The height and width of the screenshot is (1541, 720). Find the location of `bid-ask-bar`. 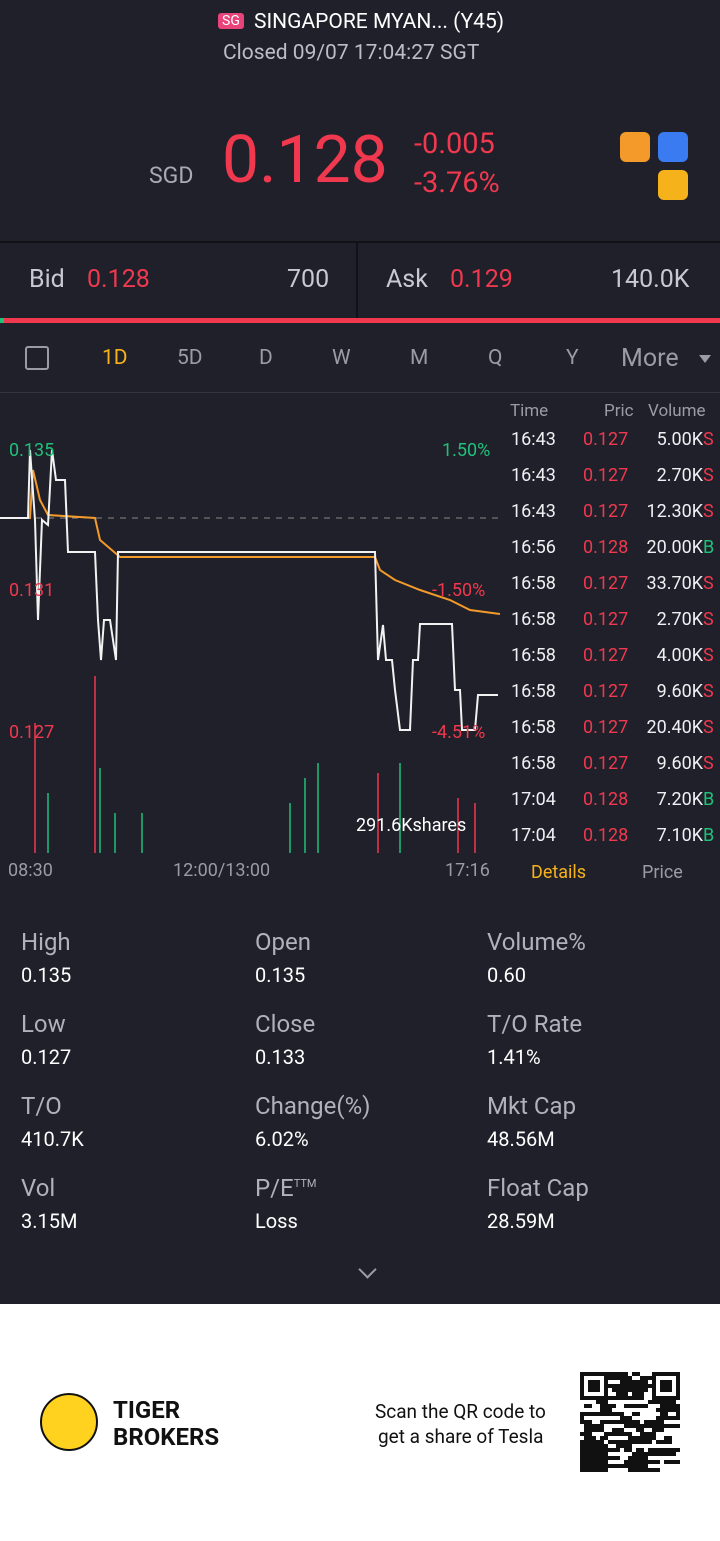

bid-ask-bar is located at coordinates (2, 320).